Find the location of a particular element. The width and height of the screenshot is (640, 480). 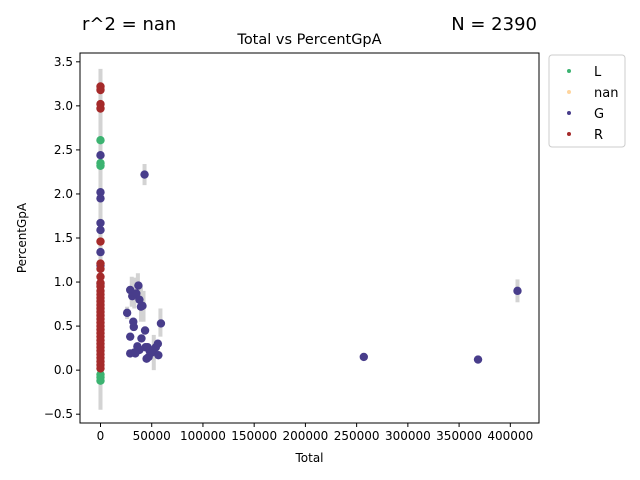

x-tick-label: 50000 is located at coordinates (152, 436).